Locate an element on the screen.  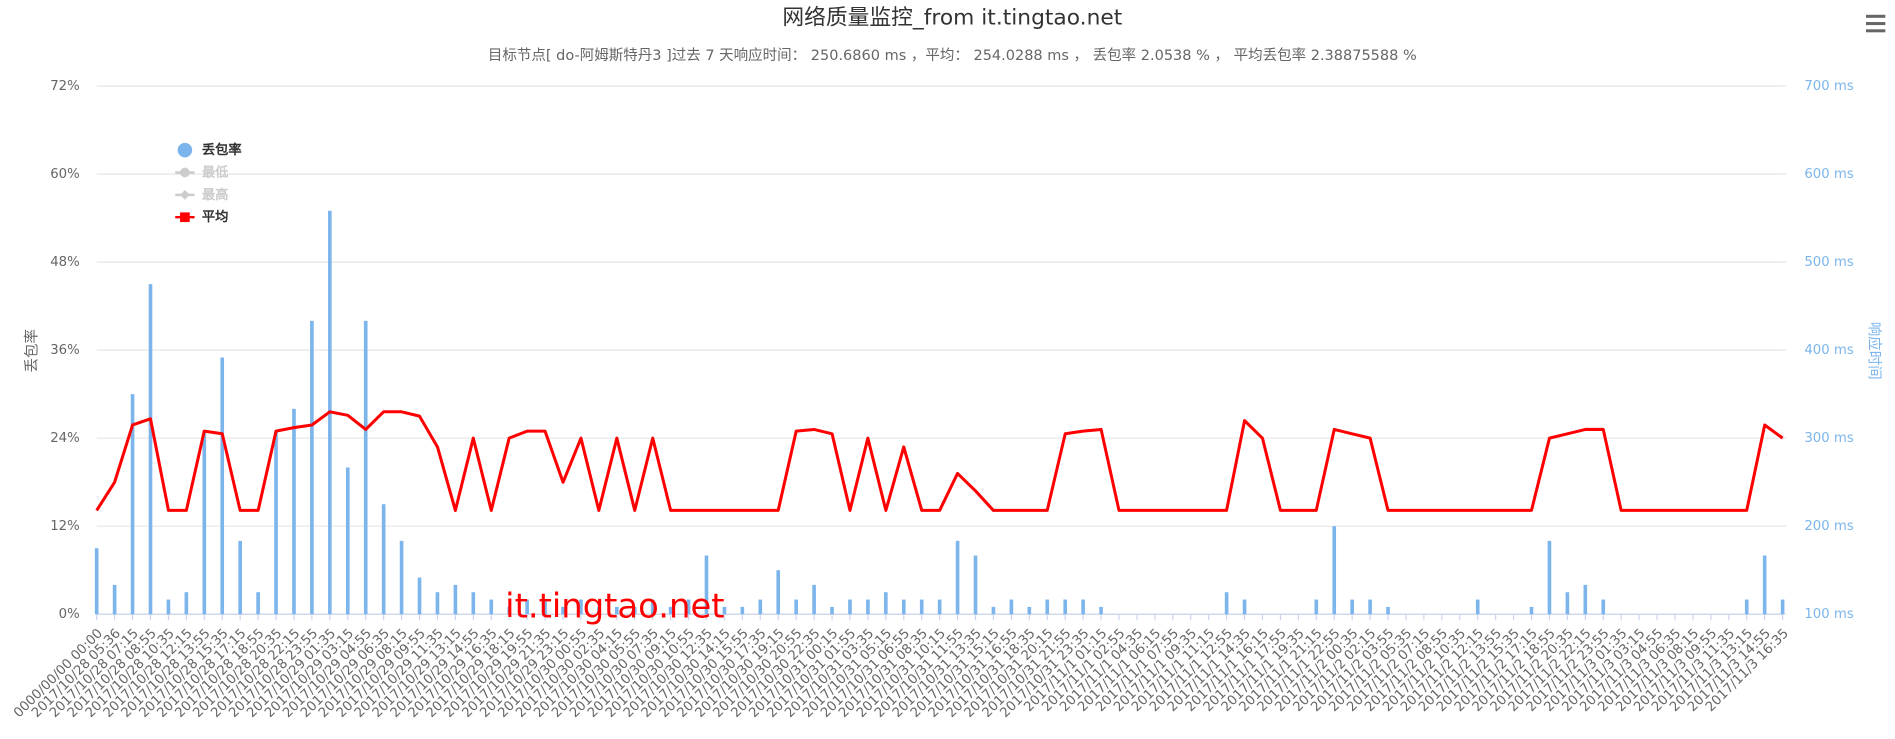
y2-tick-label: 700 ms is located at coordinates (1829, 86).